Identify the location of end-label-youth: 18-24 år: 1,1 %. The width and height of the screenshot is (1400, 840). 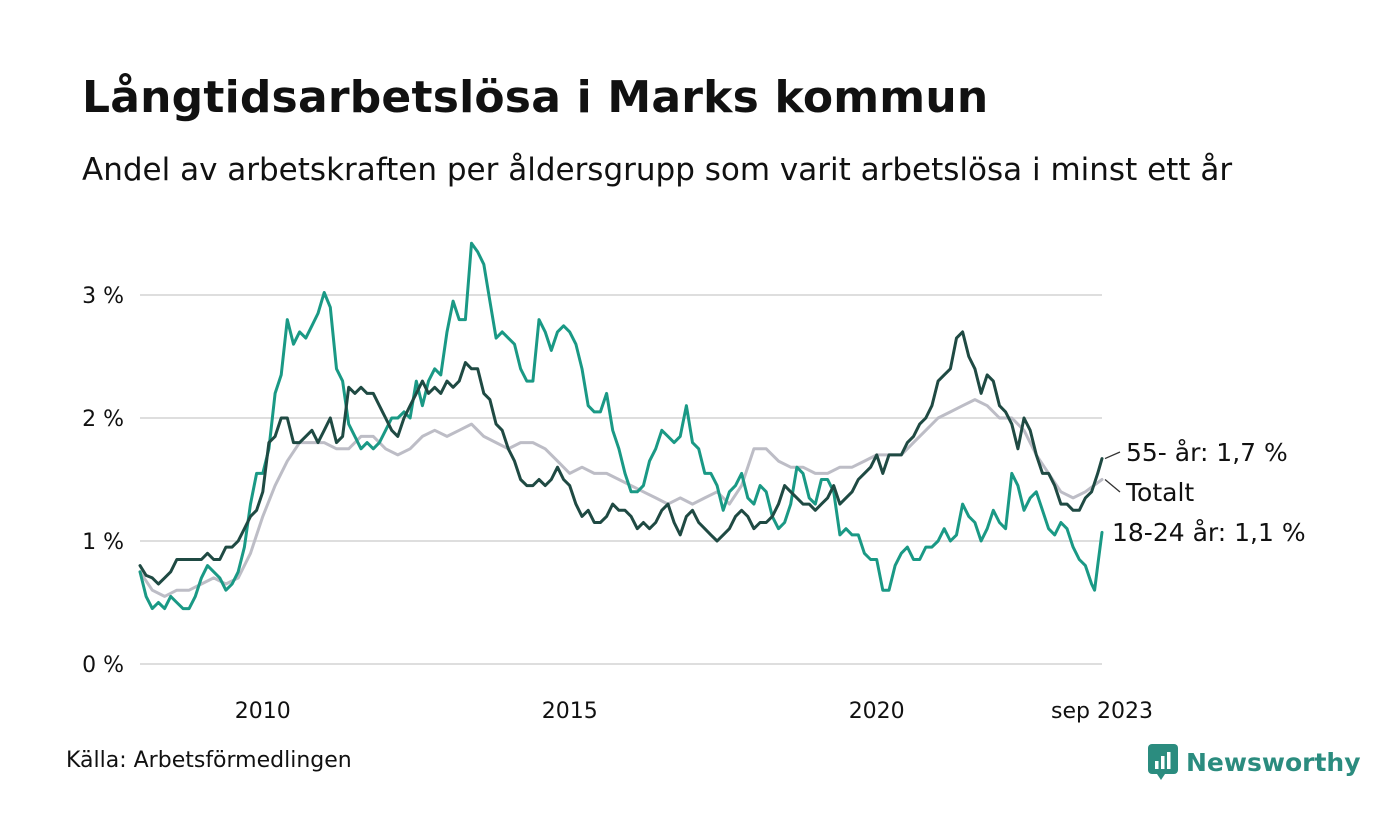
(1209, 532).